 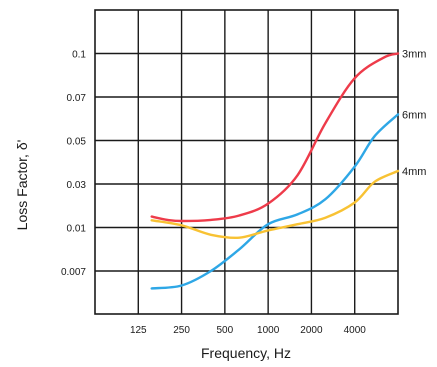 I want to click on series-label-6mm: 6mm, so click(x=414, y=115).